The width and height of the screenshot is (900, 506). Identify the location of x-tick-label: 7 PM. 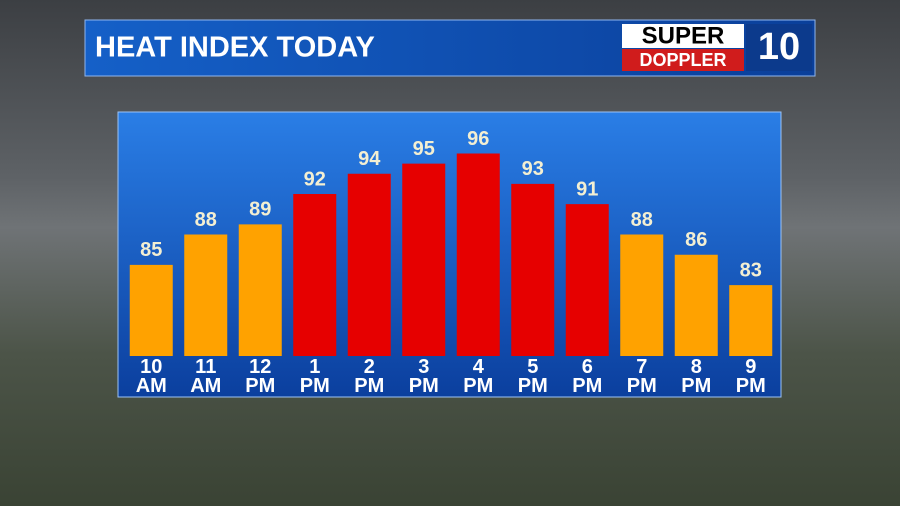
(641, 376).